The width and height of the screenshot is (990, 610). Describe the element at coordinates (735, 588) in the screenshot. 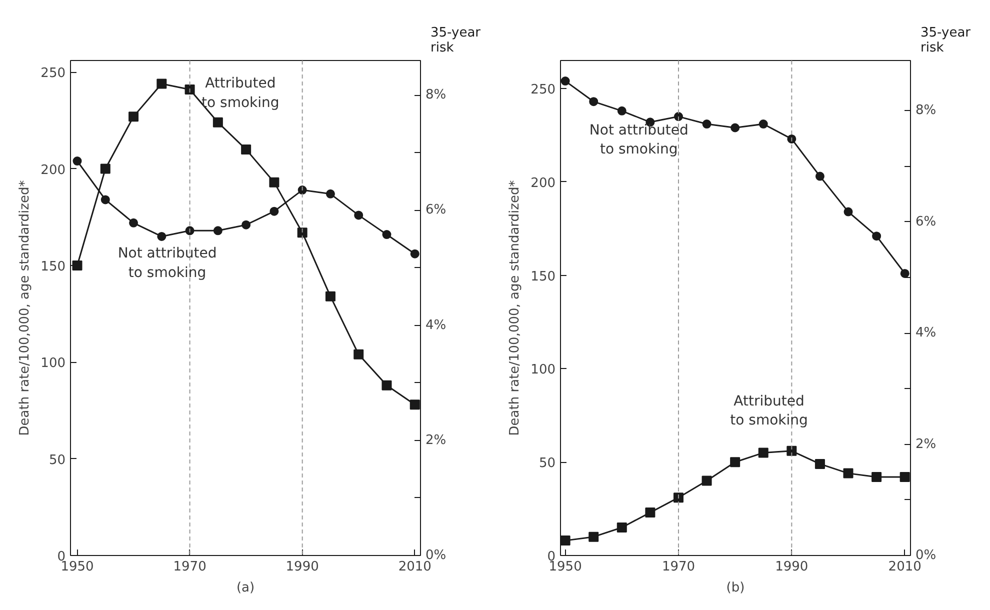

I see `text: (b)` at that location.